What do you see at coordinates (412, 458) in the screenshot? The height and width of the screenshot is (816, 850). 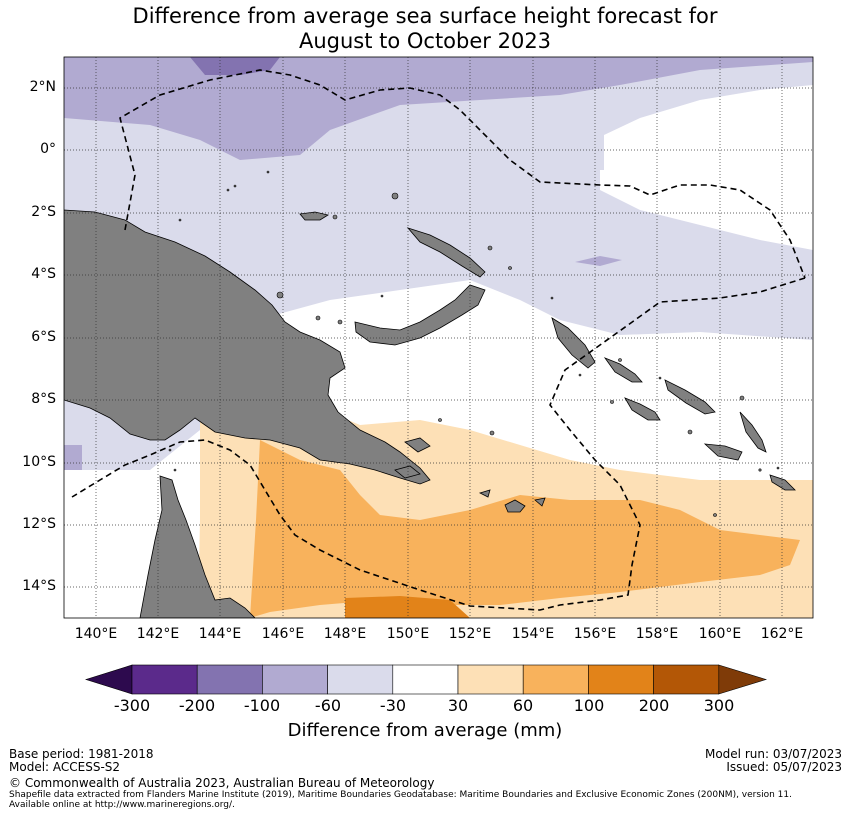 I see `land-dentrecasteaux` at bounding box center [412, 458].